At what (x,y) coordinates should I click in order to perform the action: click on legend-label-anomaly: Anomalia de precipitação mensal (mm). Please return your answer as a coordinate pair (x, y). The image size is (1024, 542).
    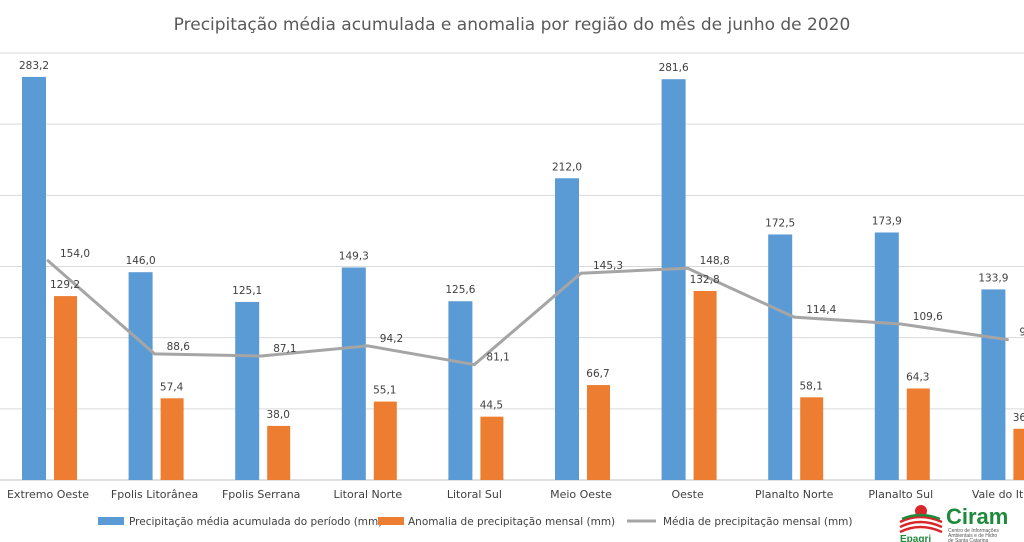
    Looking at the image, I should click on (511, 522).